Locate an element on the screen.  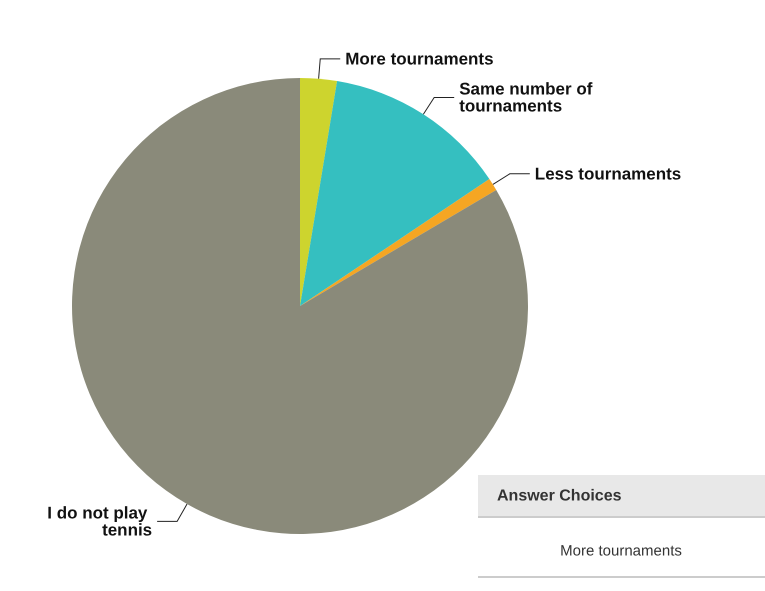
slice-label: Same number of tournaments is located at coordinates (528, 97).